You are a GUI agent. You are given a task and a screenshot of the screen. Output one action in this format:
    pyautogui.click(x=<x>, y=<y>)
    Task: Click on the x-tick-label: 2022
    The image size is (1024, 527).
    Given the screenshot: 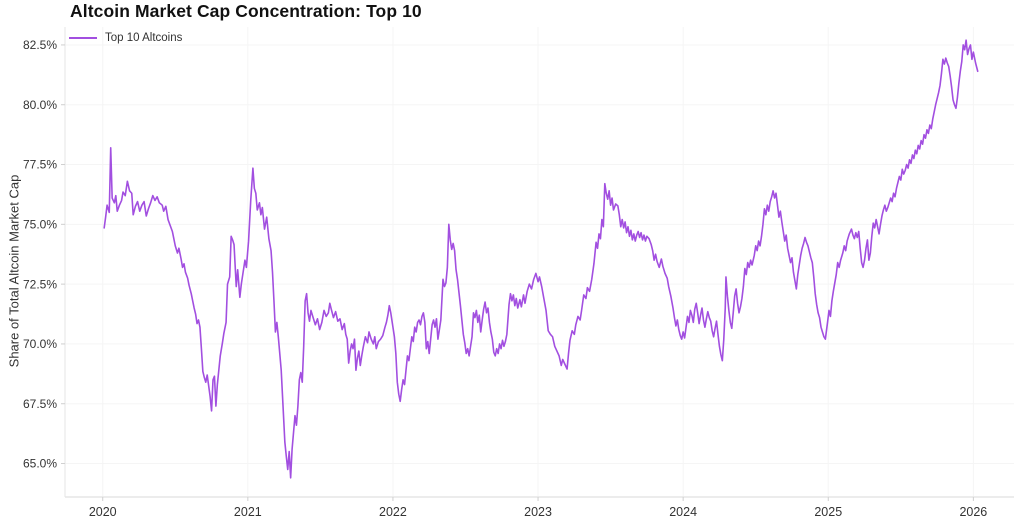 What is the action you would take?
    pyautogui.click(x=393, y=512)
    